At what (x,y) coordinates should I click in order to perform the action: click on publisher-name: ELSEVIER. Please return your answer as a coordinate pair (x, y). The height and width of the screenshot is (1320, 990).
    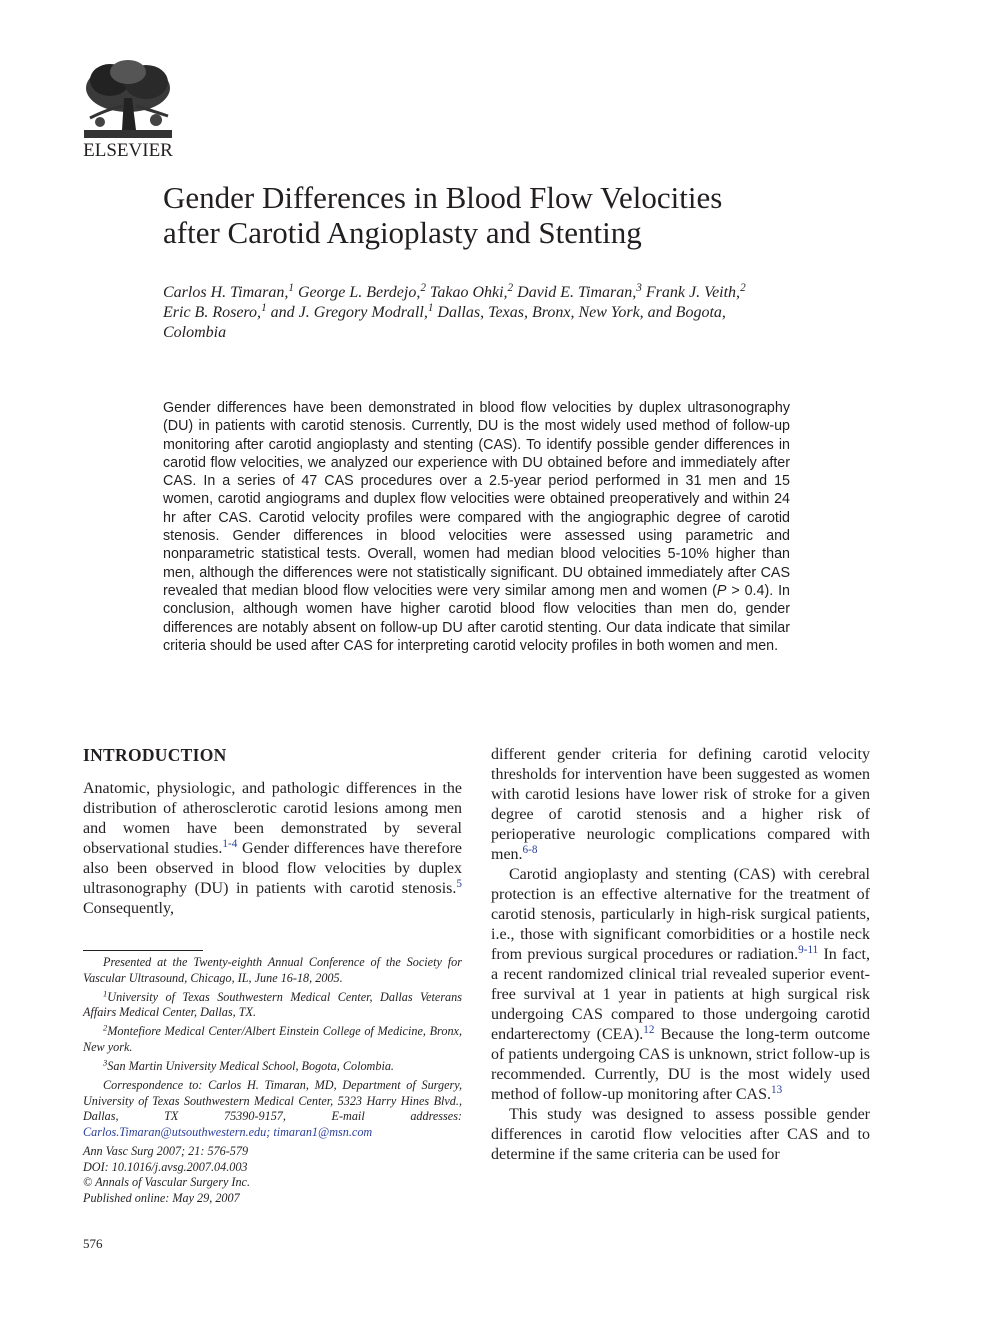
    Looking at the image, I should click on (128, 150).